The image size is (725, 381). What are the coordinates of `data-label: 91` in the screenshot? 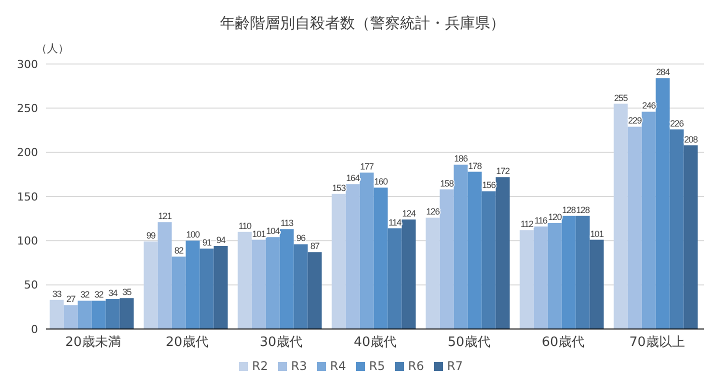 It's located at (207, 243).